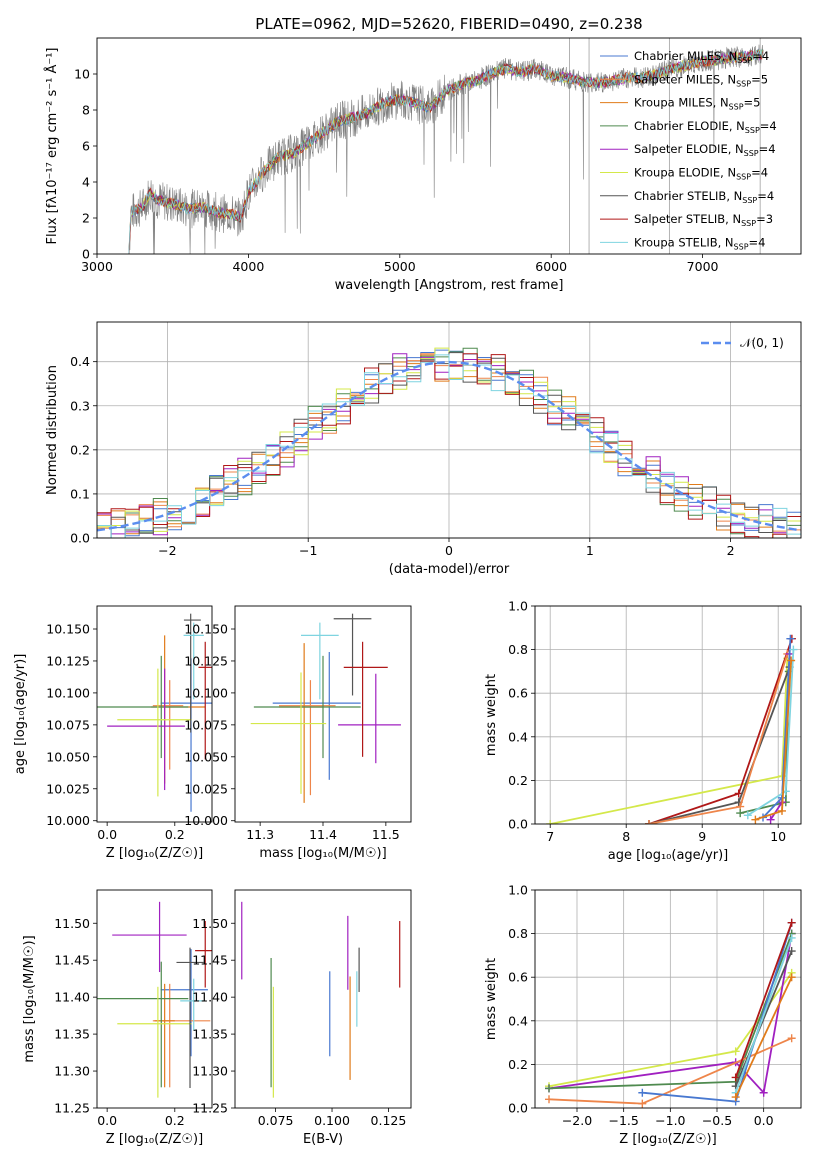  I want to click on x-tick-label: 0.075, so click(276, 1120).